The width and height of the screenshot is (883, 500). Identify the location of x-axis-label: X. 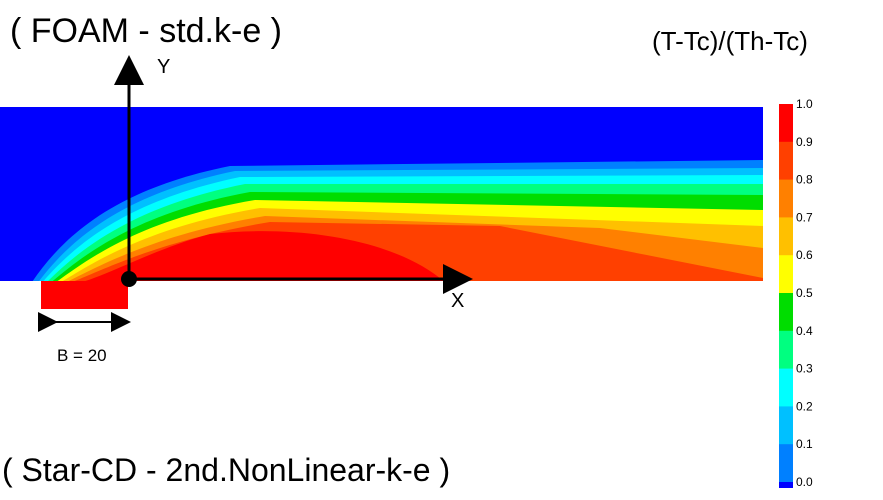
(458, 301).